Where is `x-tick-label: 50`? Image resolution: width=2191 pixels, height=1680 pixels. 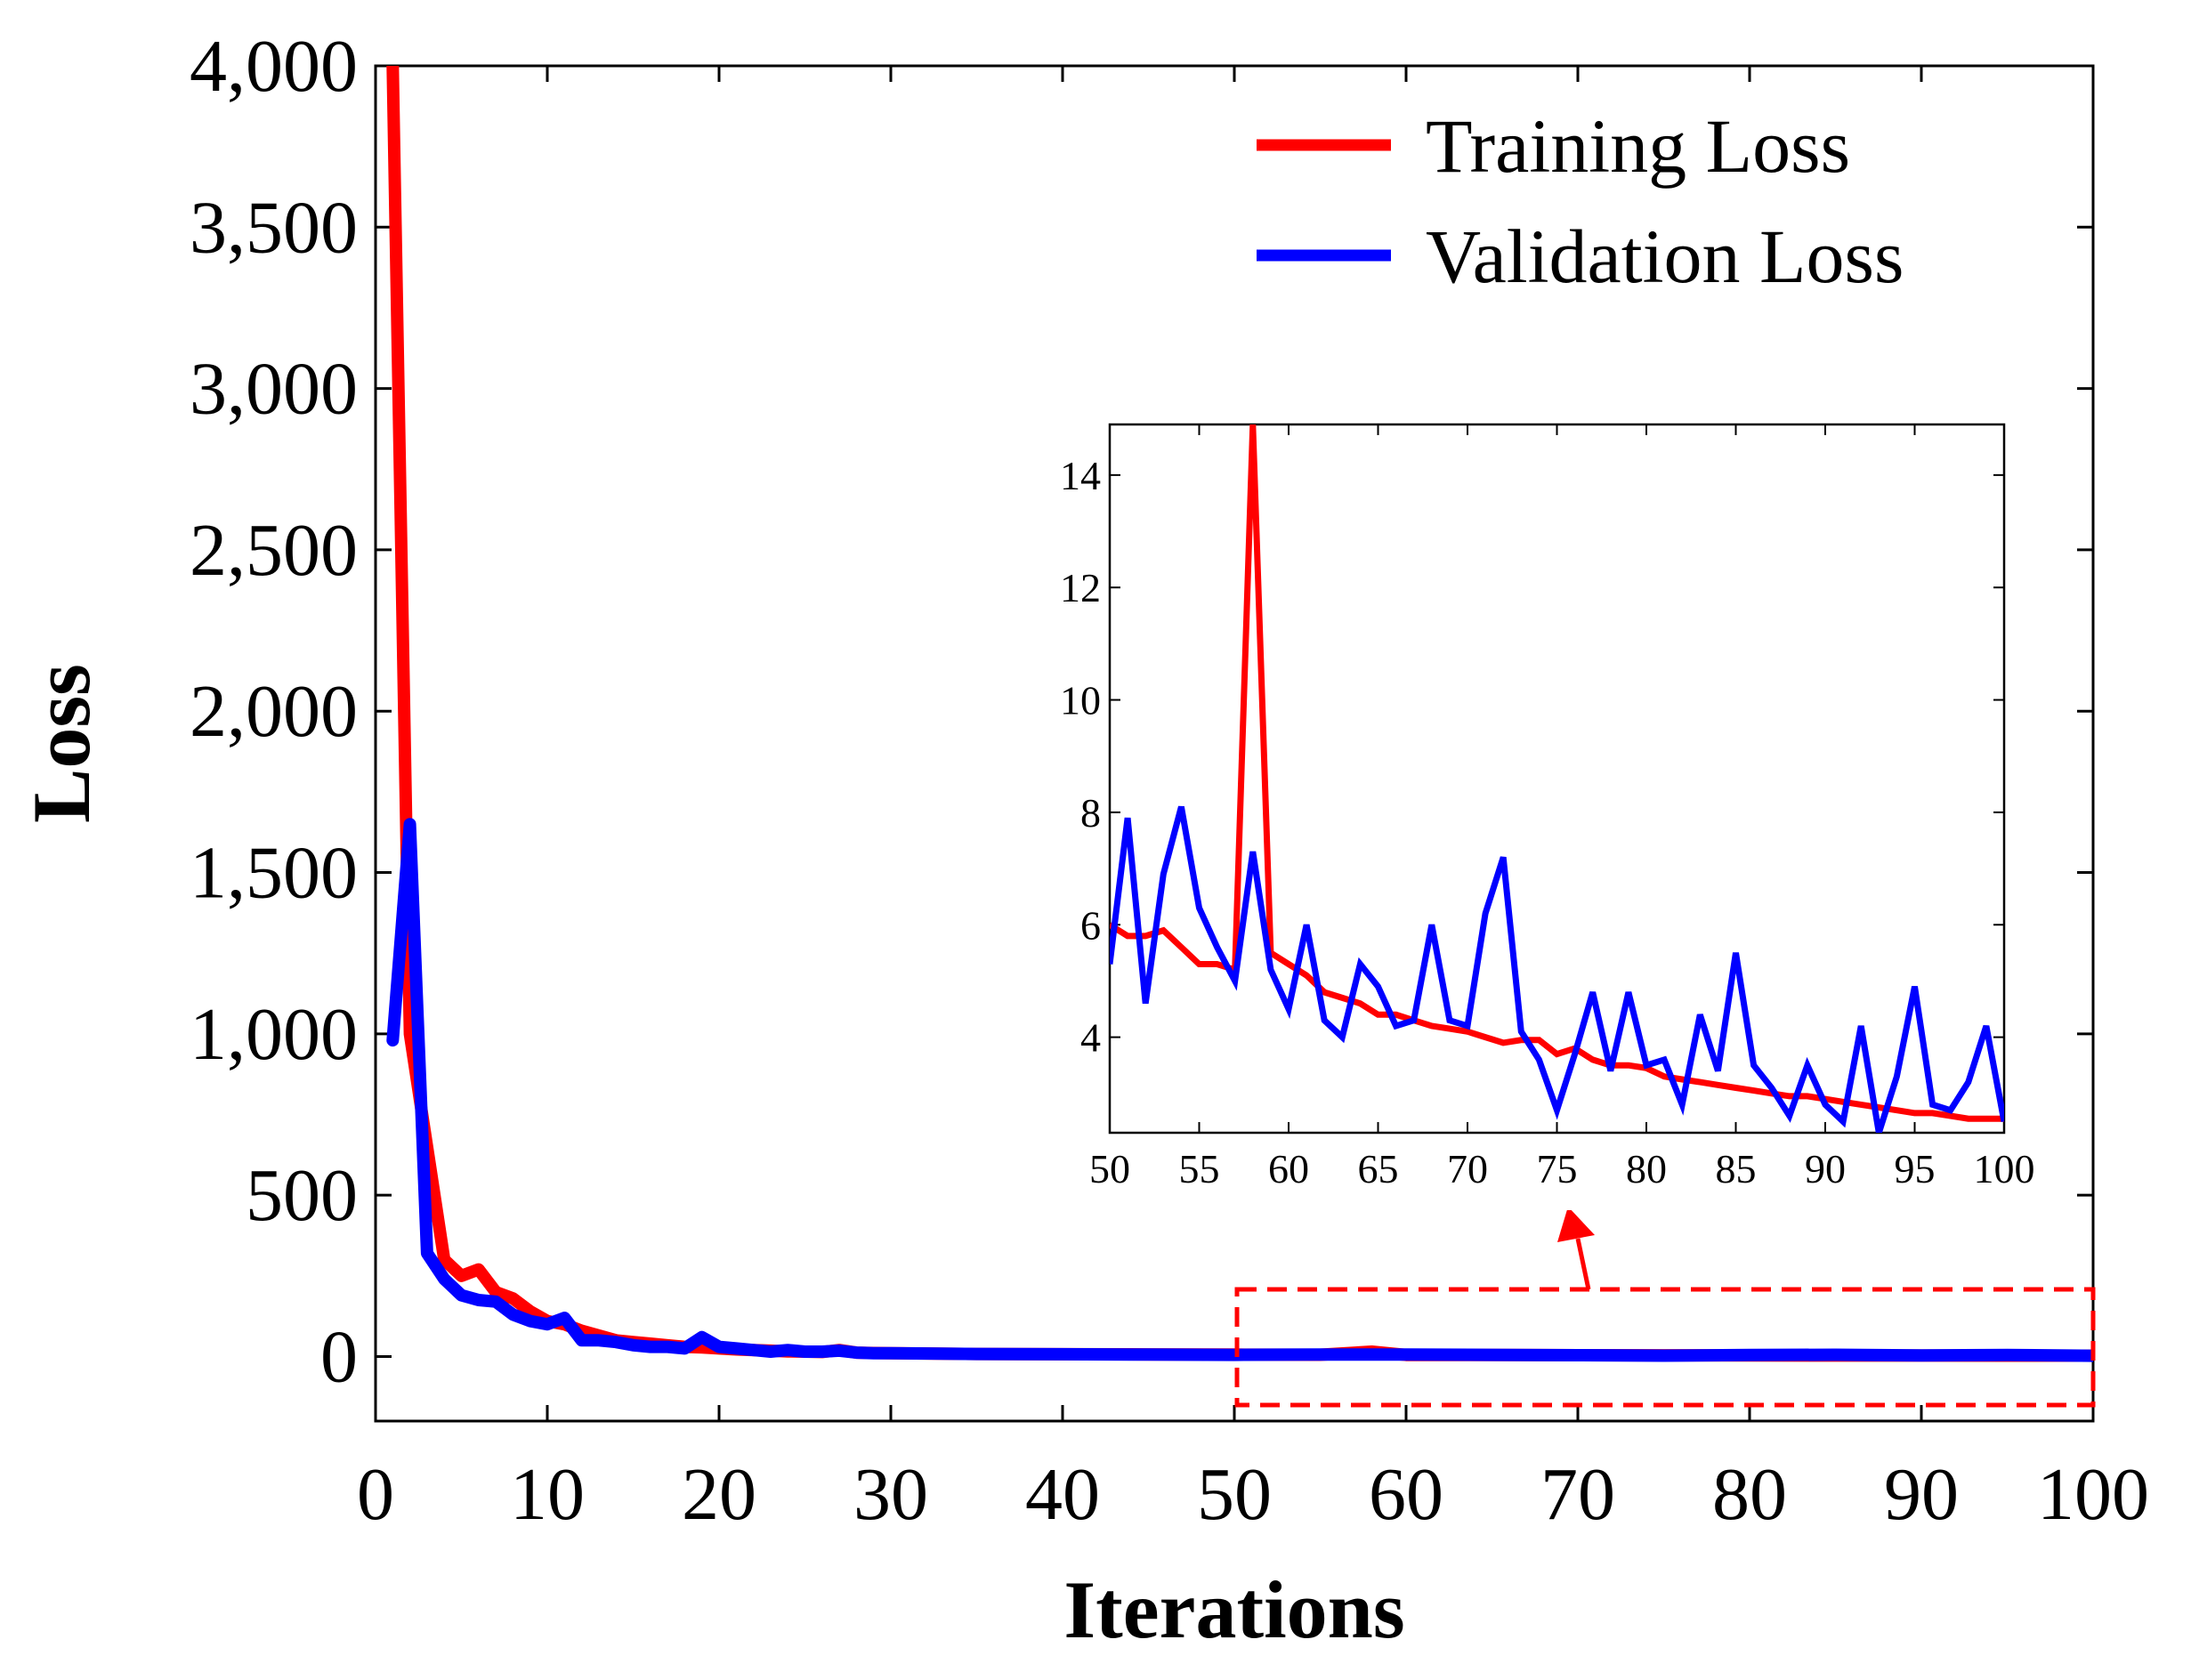
x-tick-label: 50 is located at coordinates (1234, 1494).